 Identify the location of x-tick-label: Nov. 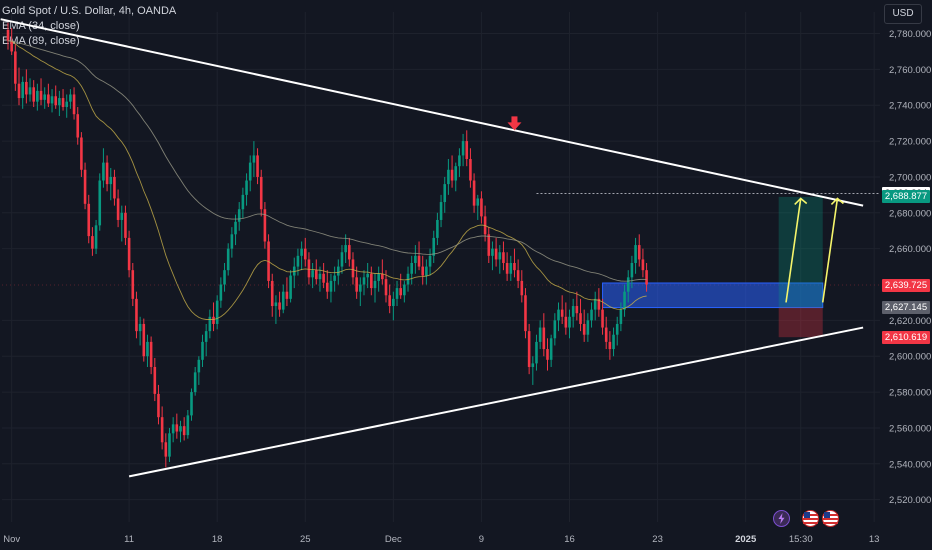
(11, 539).